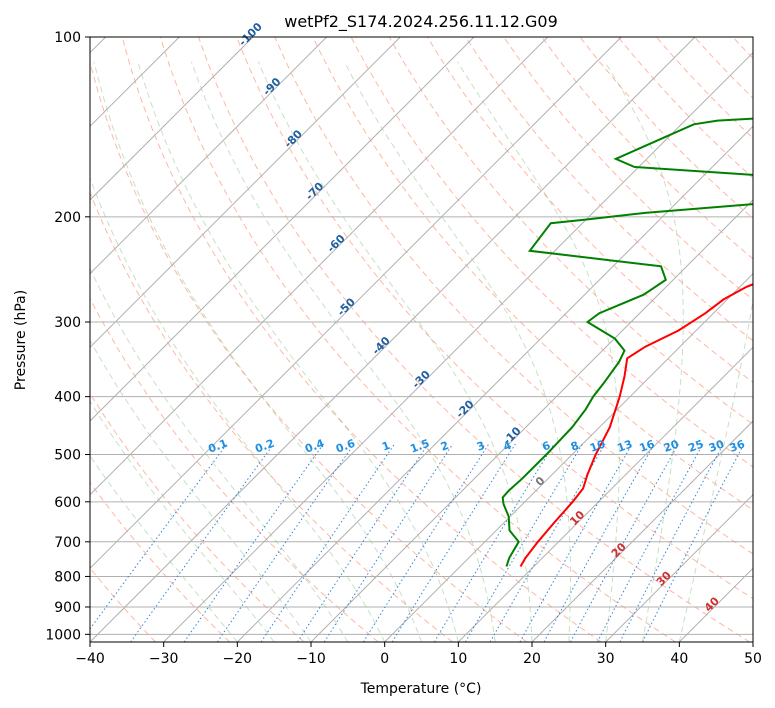  I want to click on x-tick-label: 30, so click(606, 659).